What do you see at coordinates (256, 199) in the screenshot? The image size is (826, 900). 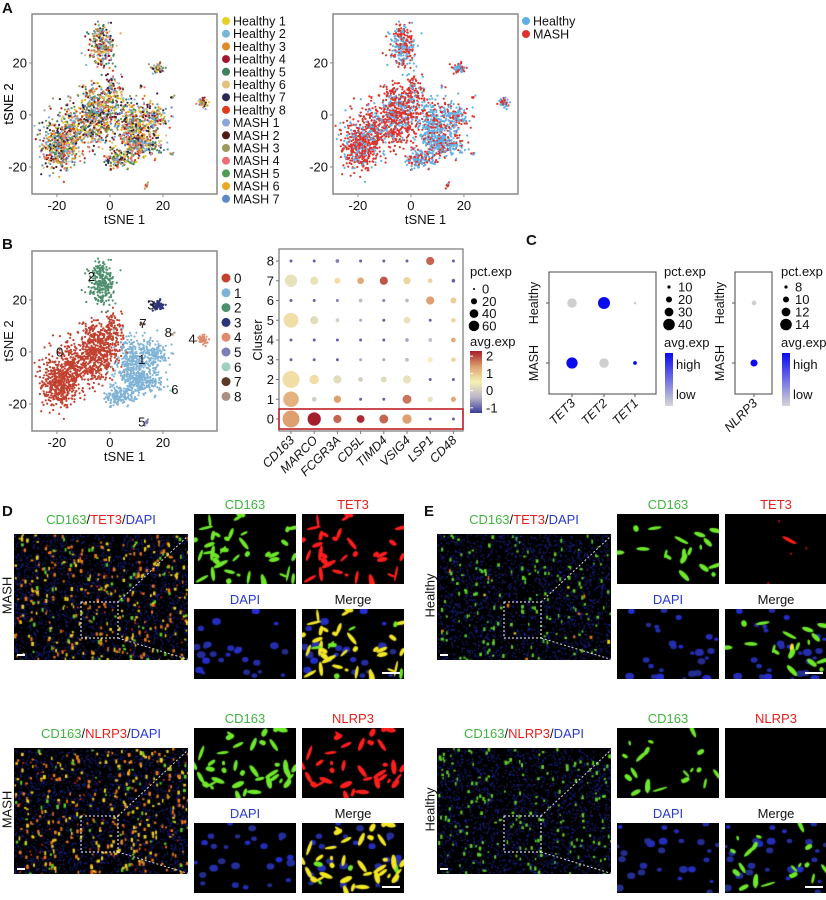 I see `legend-label: MASH 7` at bounding box center [256, 199].